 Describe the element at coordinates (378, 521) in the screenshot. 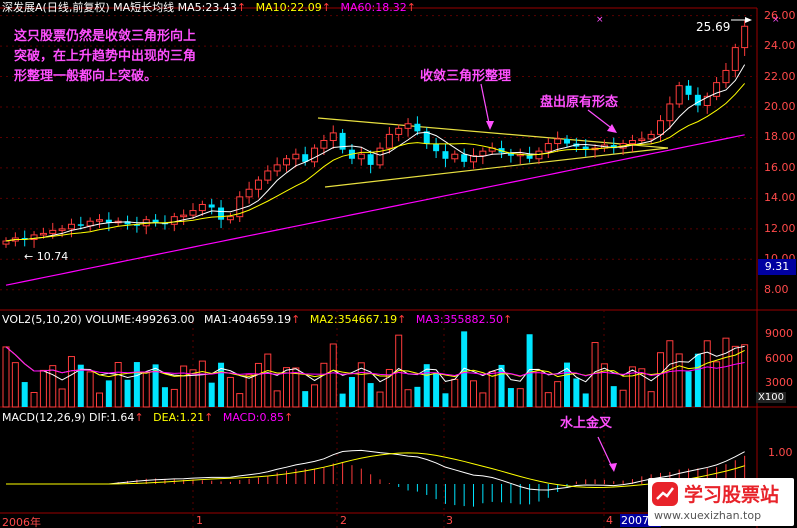

I see `time-axis: 2006年 1 2 3 4 2007/0` at that location.